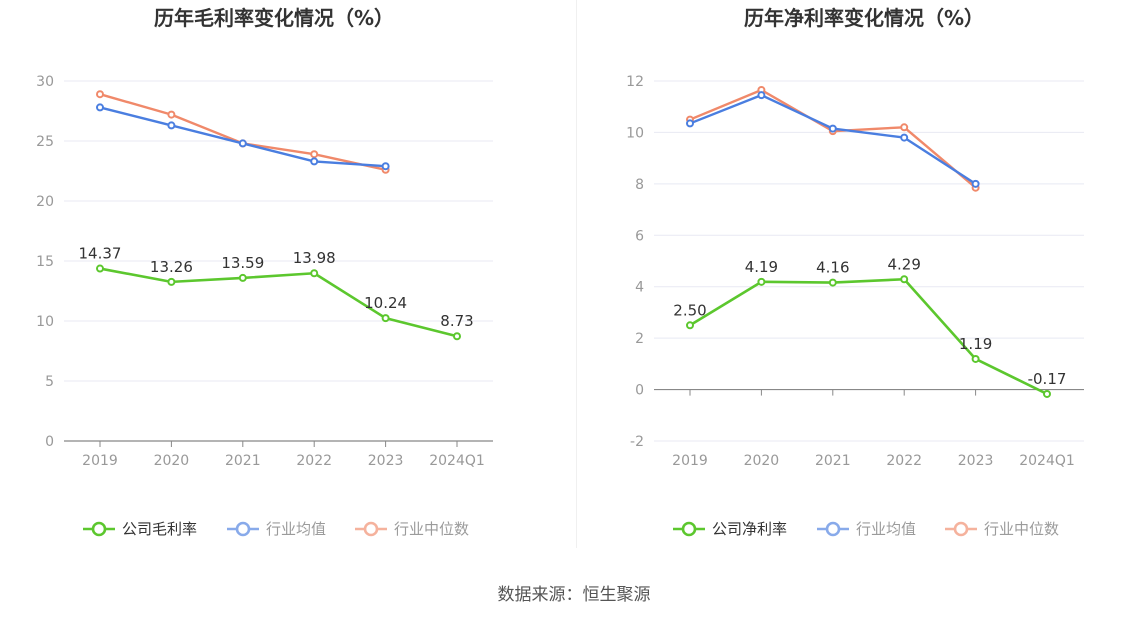 This screenshot has width=1148, height=619. What do you see at coordinates (864, 18) in the screenshot?
I see `chart-title: 历年净利率变化情况（%）` at bounding box center [864, 18].